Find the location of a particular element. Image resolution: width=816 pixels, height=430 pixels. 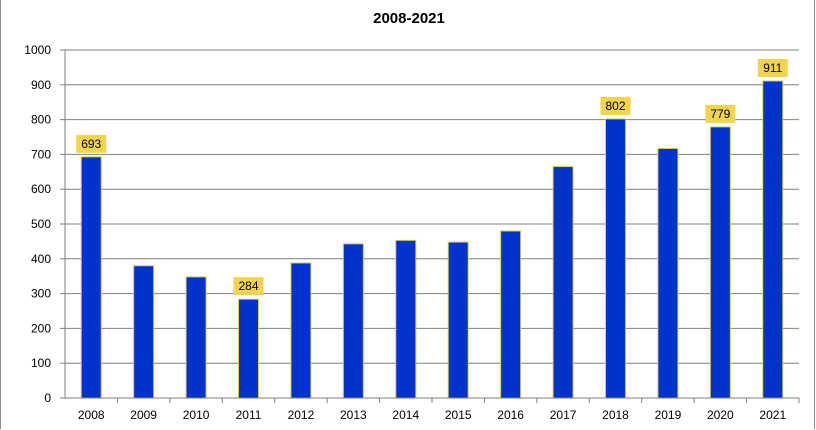

data-label: 779 is located at coordinates (720, 114).